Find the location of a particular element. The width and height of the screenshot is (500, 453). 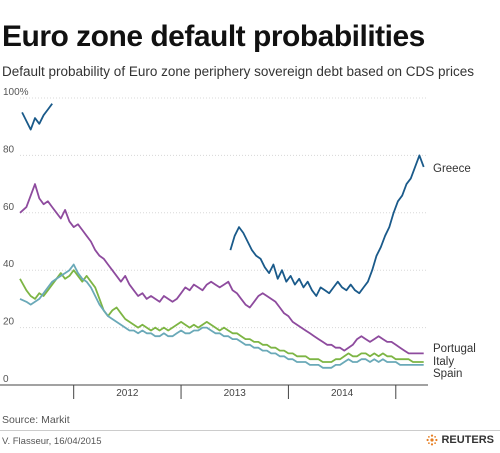

series-label-italy: Italy is located at coordinates (443, 362).